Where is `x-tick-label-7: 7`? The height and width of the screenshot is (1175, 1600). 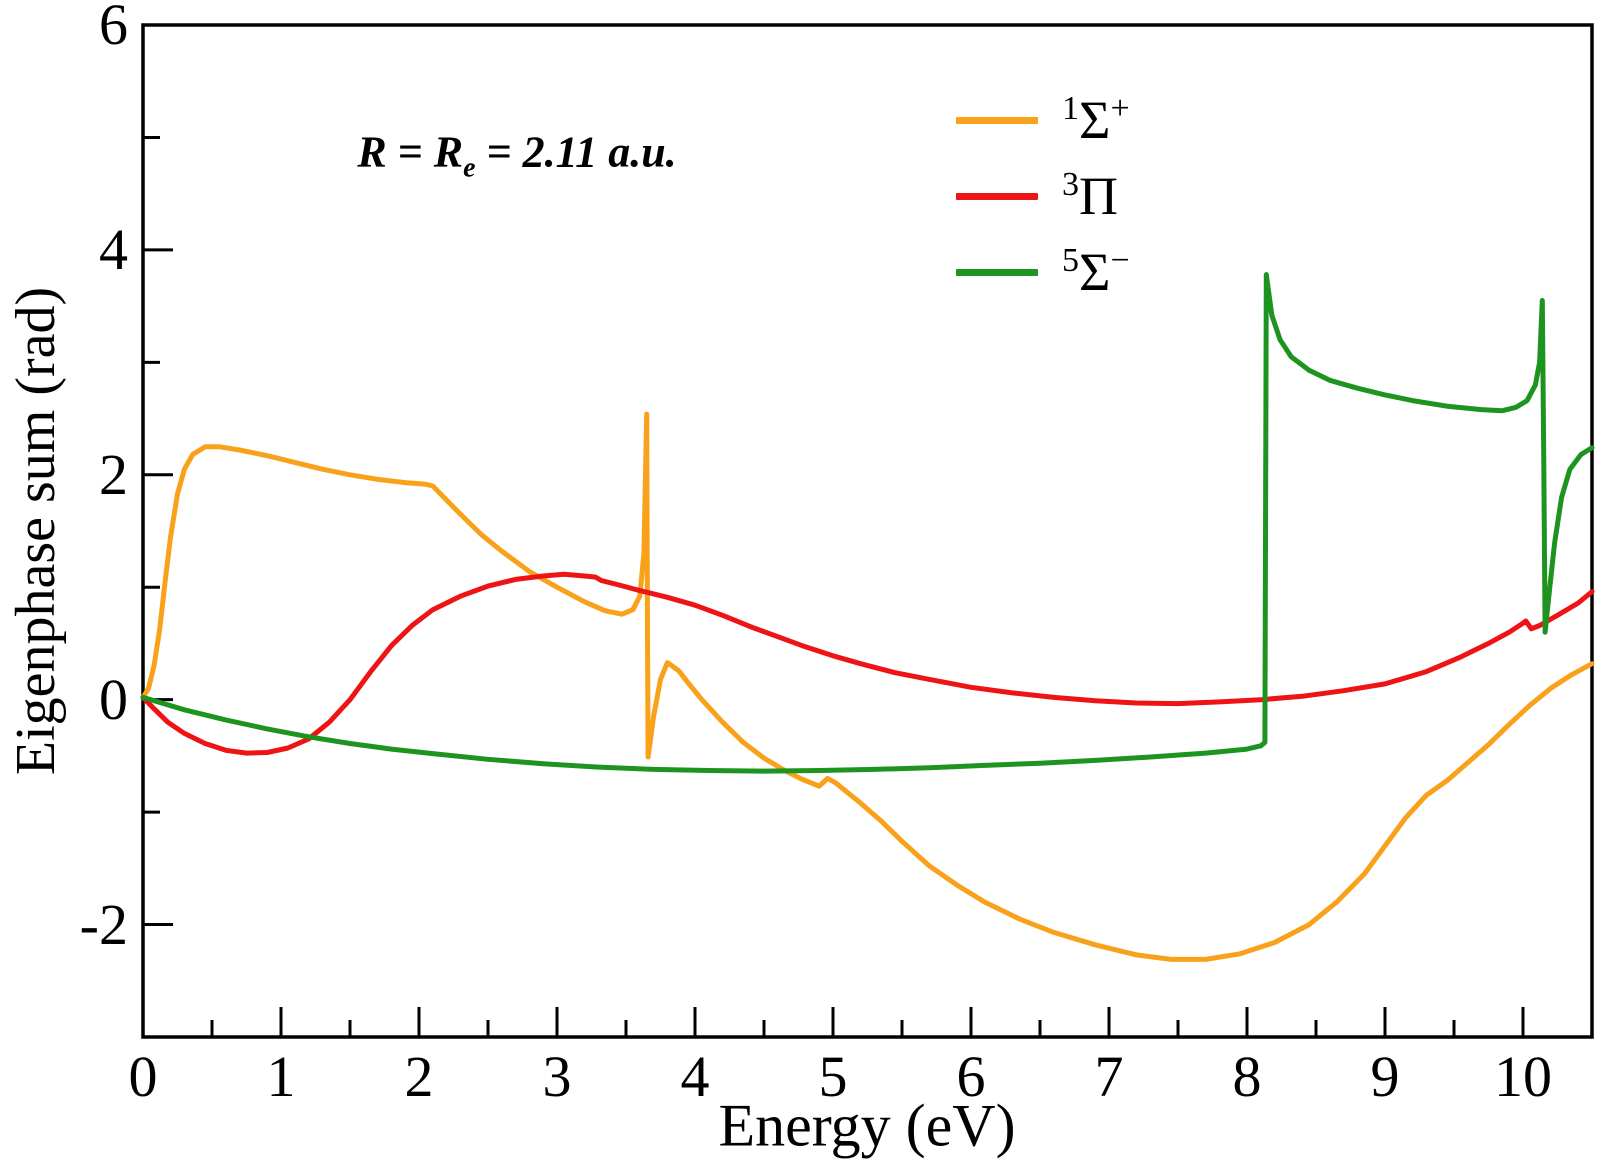
x-tick-label-7: 7 is located at coordinates (1109, 1076).